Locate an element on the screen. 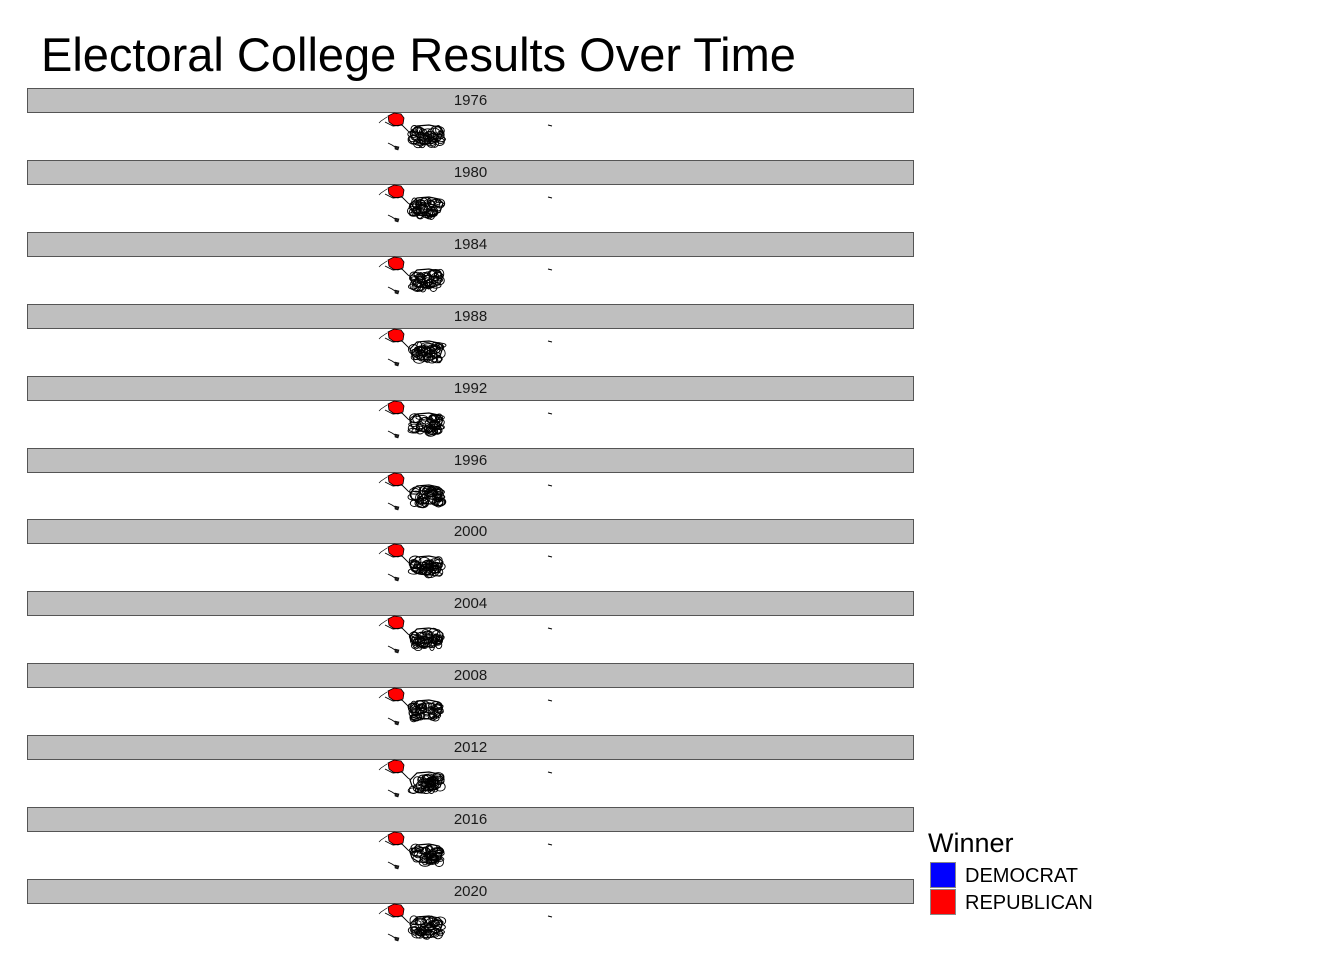  legend-title: Winner is located at coordinates (971, 843).